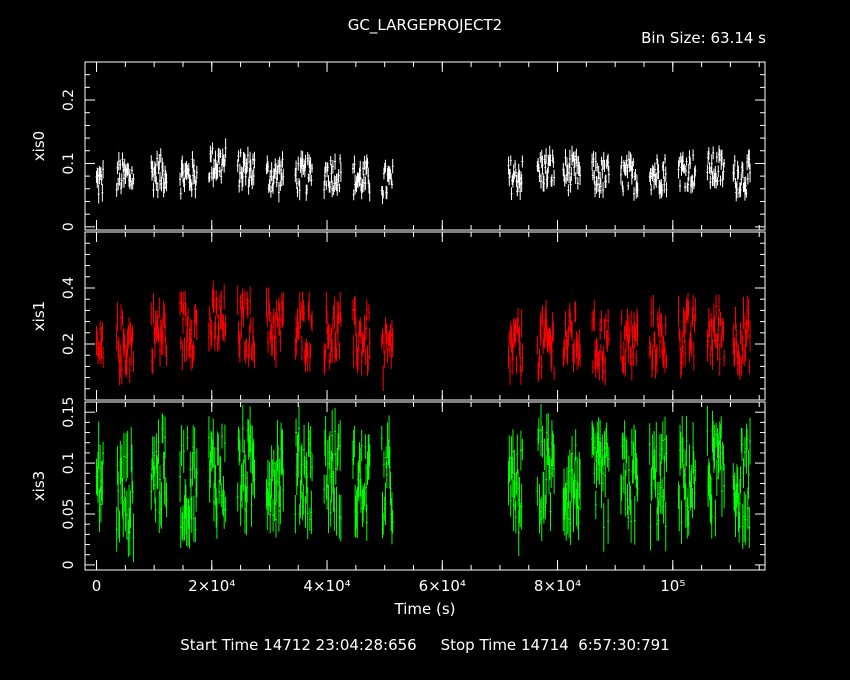  Describe the element at coordinates (69, 513) in the screenshot. I see `xis3-y-tick-label: 0.05` at that location.